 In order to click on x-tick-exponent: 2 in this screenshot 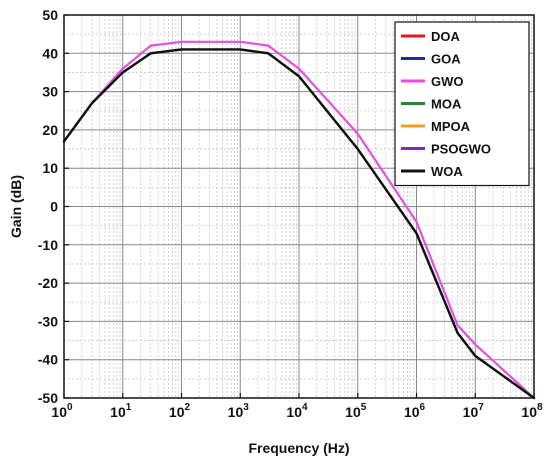, I will do `click(188, 407)`.